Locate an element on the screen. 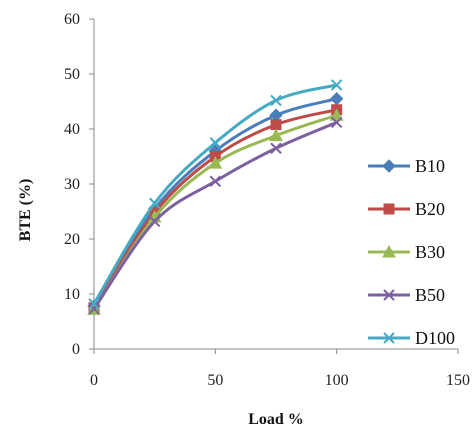 Image resolution: width=475 pixels, height=433 pixels. legend-item-d100: D100 is located at coordinates (411, 338).